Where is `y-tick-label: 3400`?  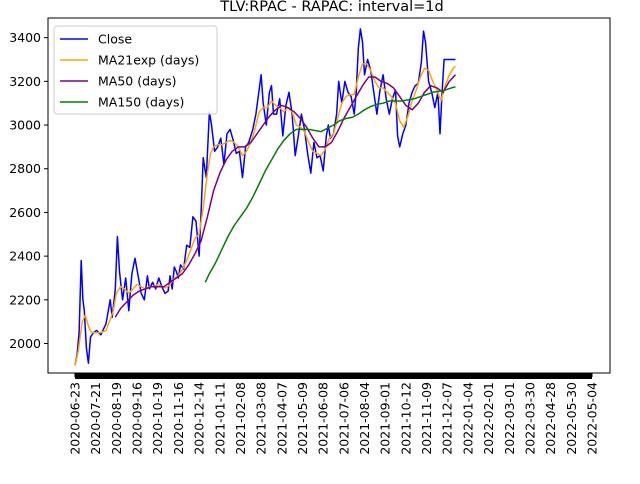 y-tick-label: 3400 is located at coordinates (25, 37).